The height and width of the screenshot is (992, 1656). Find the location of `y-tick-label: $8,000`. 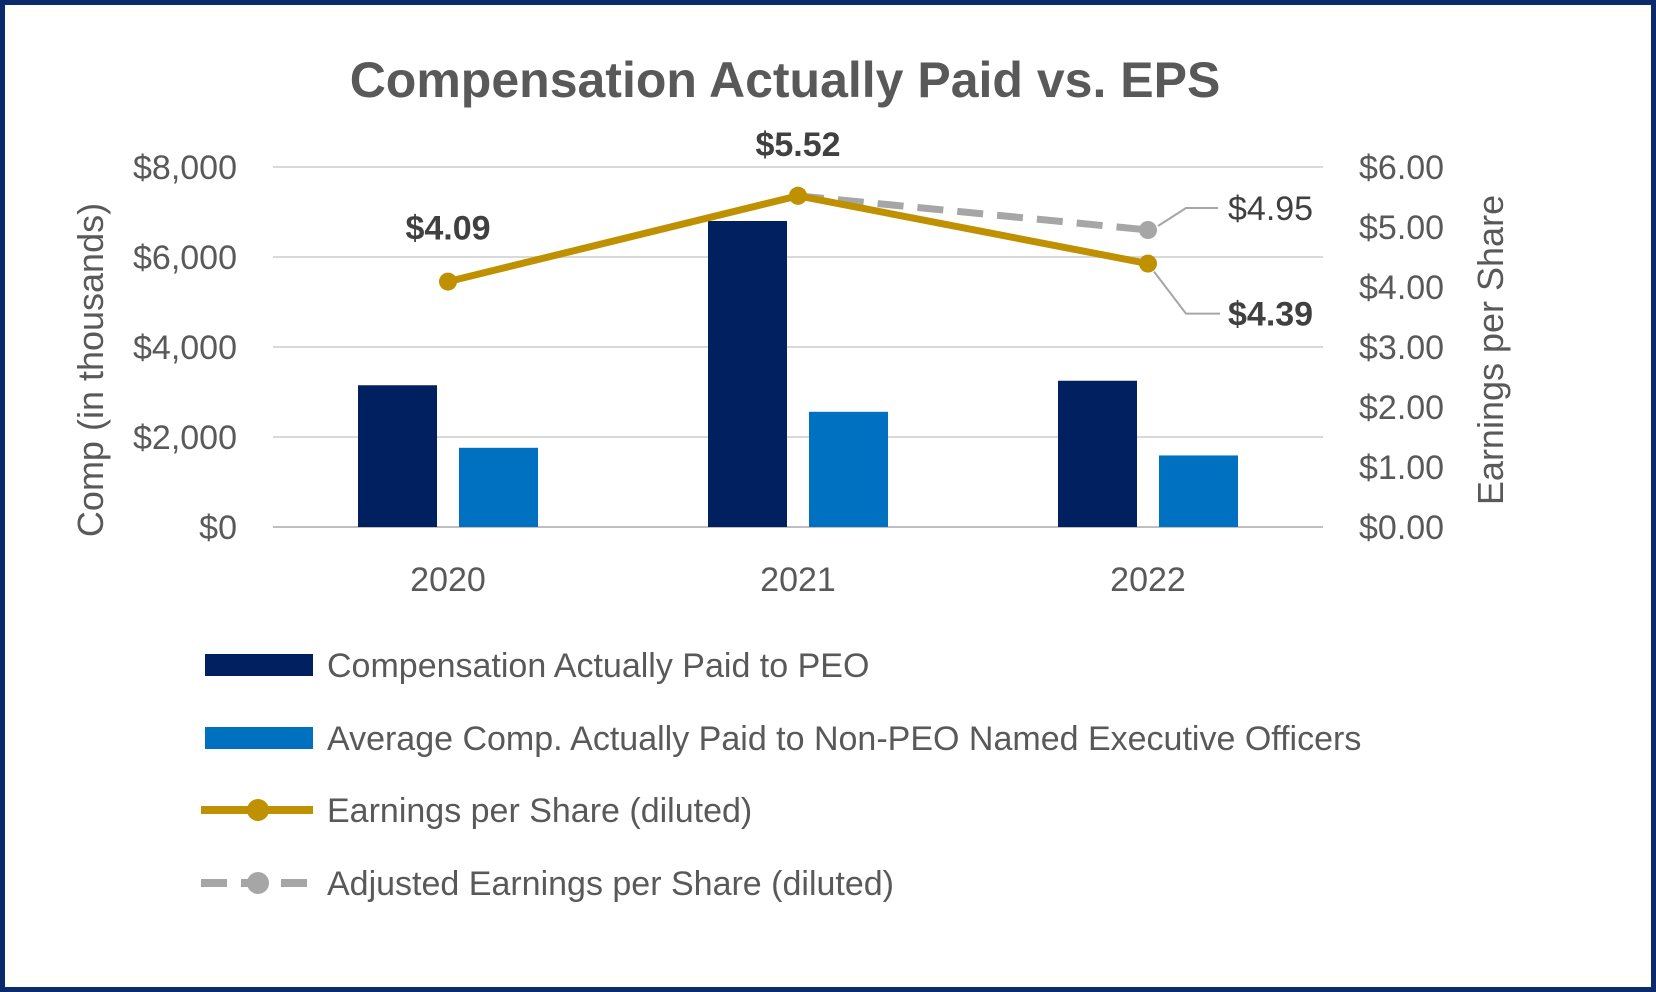

y-tick-label: $8,000 is located at coordinates (185, 168).